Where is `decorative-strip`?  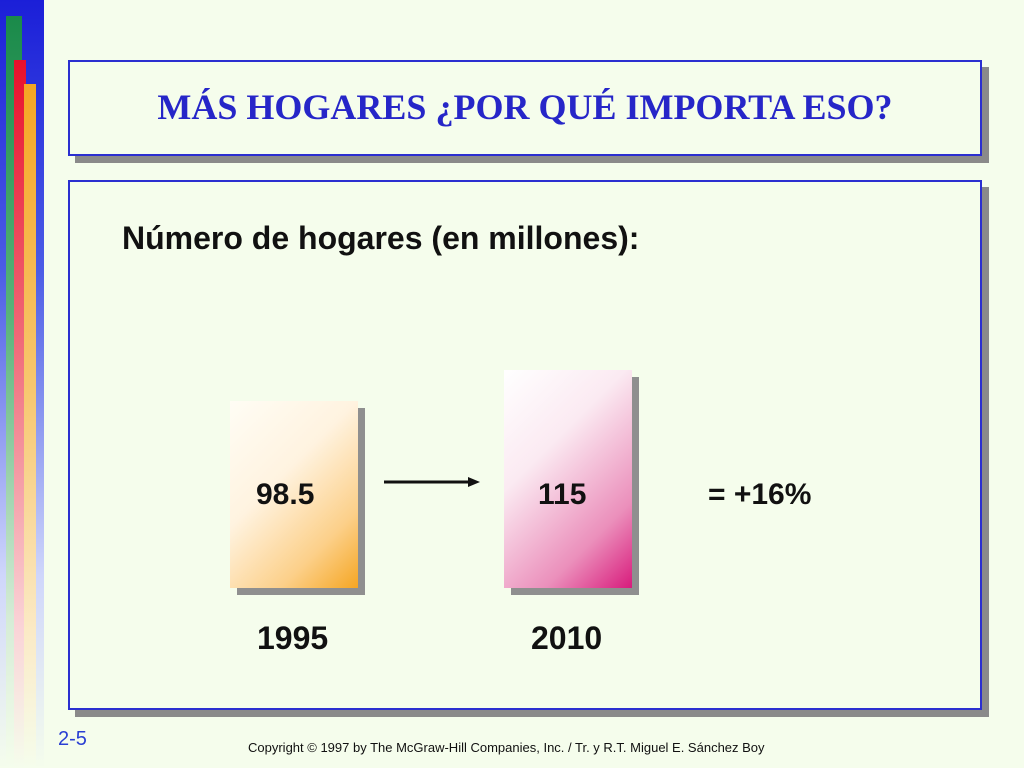 decorative-strip is located at coordinates (22, 384).